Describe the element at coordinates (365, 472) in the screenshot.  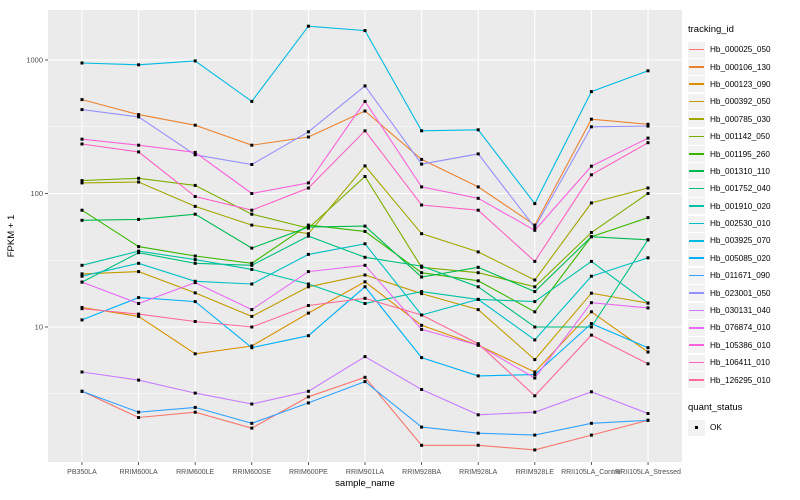
I see `x-tick-label: RRIM901LA` at that location.